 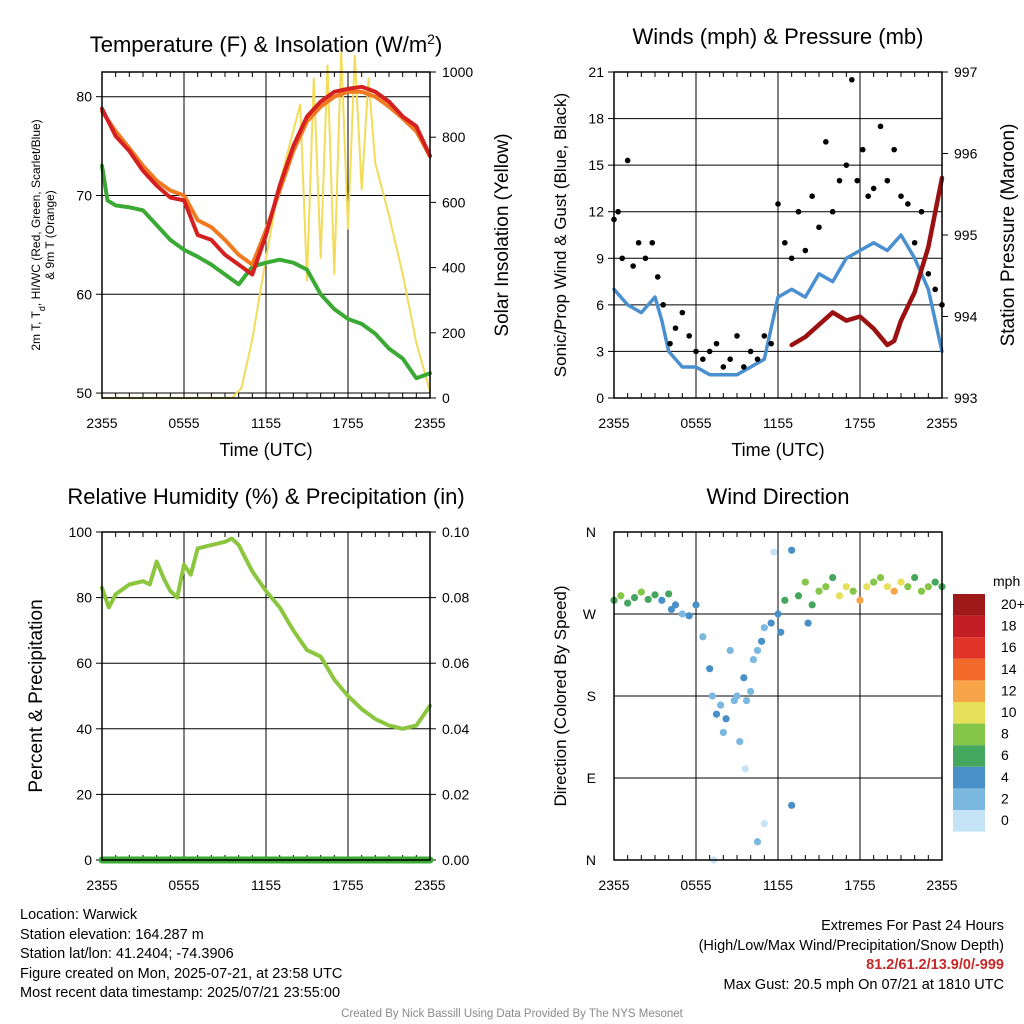 I want to click on y-tick-label: 50, so click(x=84, y=393).